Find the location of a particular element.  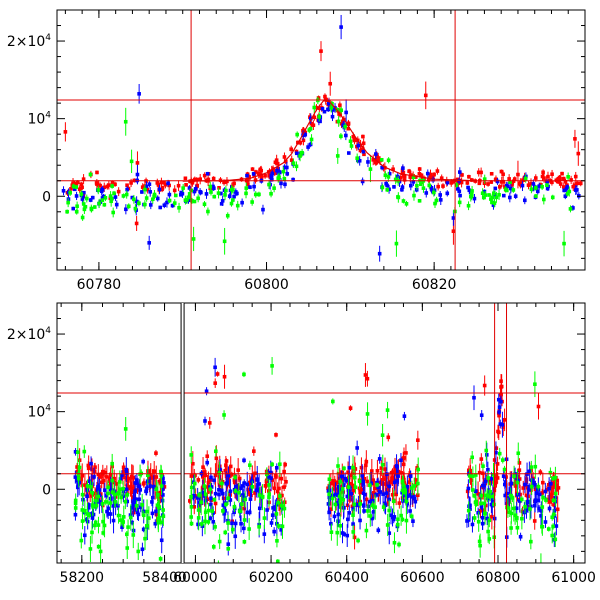

x-tick-label: 60800 is located at coordinates (266, 285).